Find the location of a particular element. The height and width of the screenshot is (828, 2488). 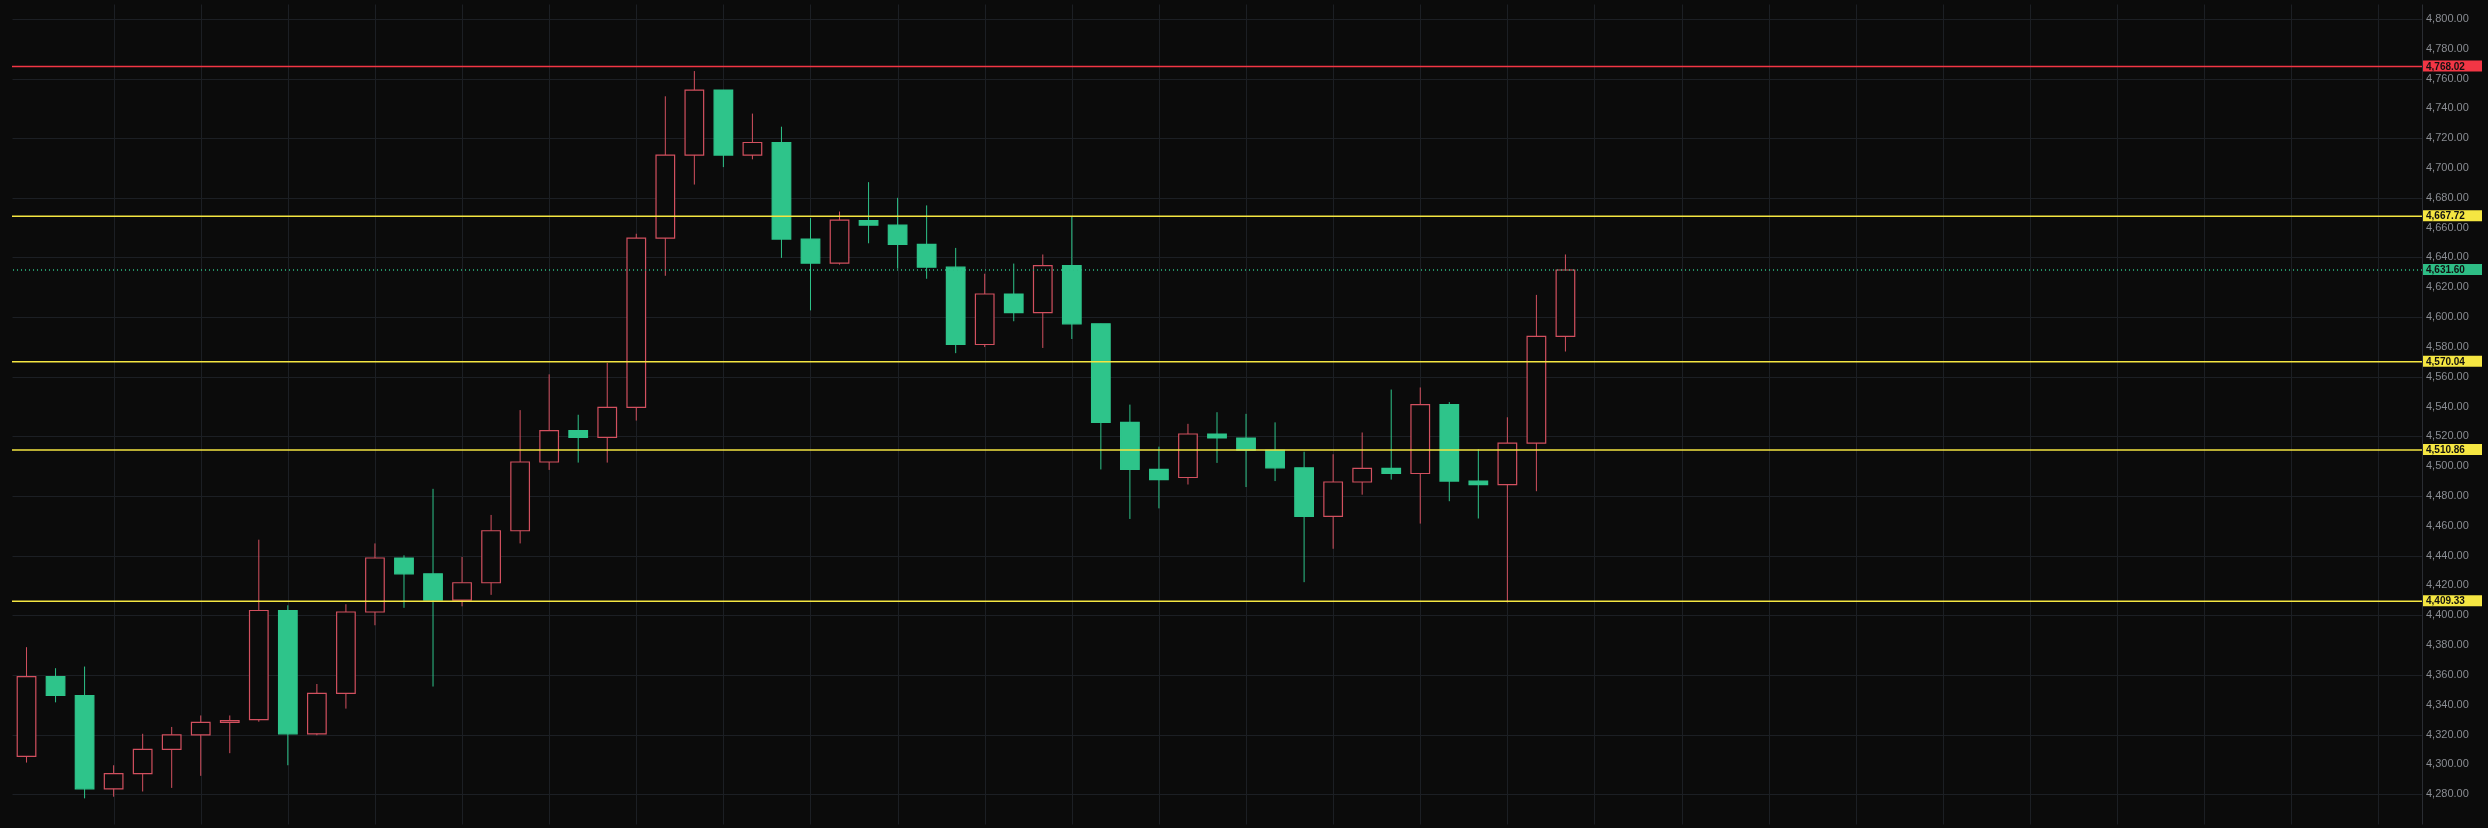

y-tick-label: 4,620.00 is located at coordinates (2447, 286).